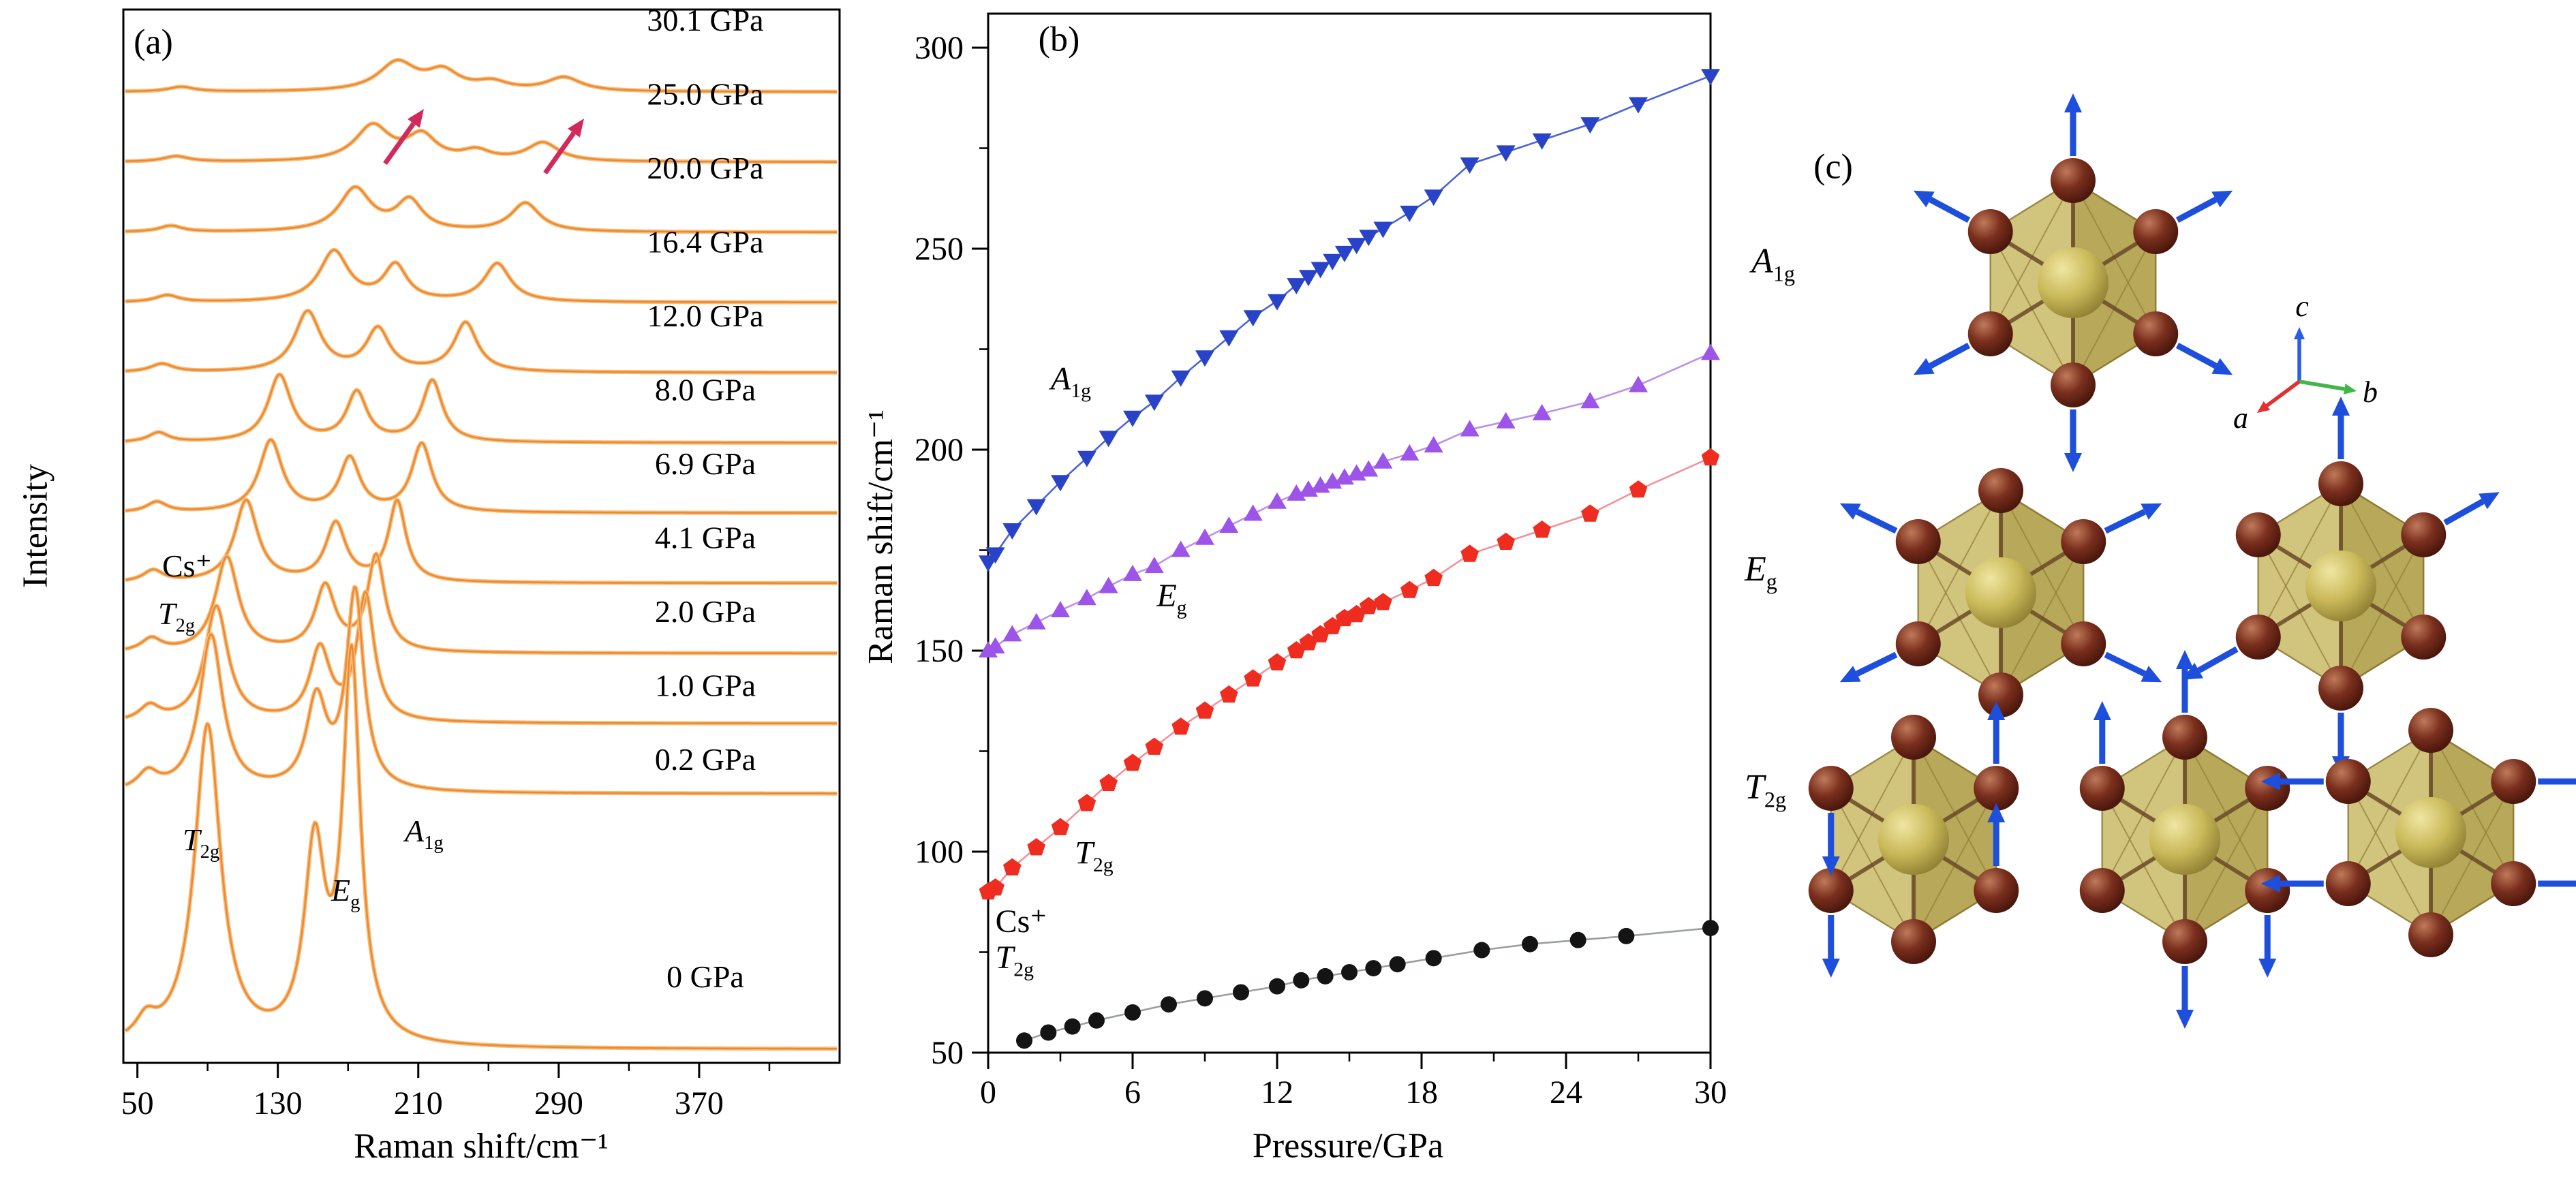  I want to click on svg-text: 100, so click(940, 852).